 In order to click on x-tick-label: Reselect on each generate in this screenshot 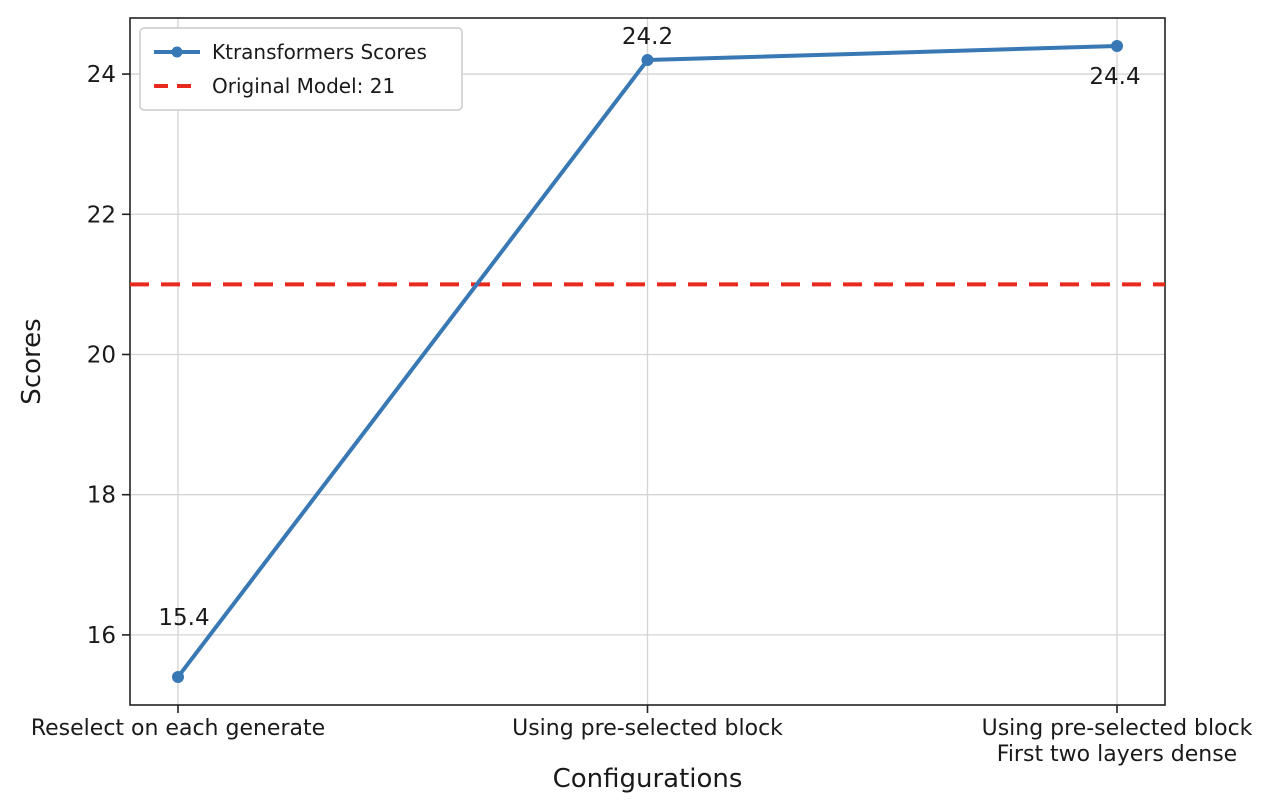, I will do `click(178, 728)`.